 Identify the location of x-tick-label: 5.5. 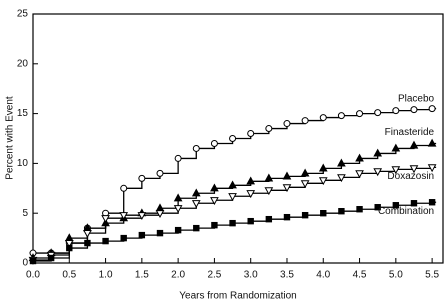
(432, 275).